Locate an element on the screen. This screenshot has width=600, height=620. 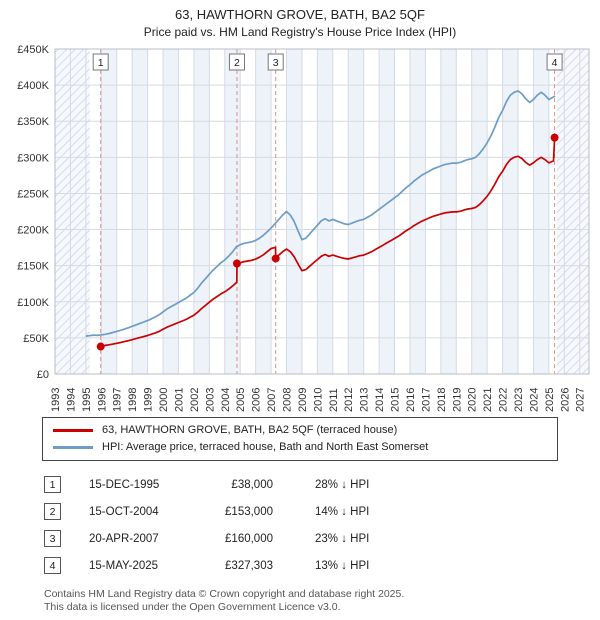
sale-price: £160,000 is located at coordinates (249, 538).